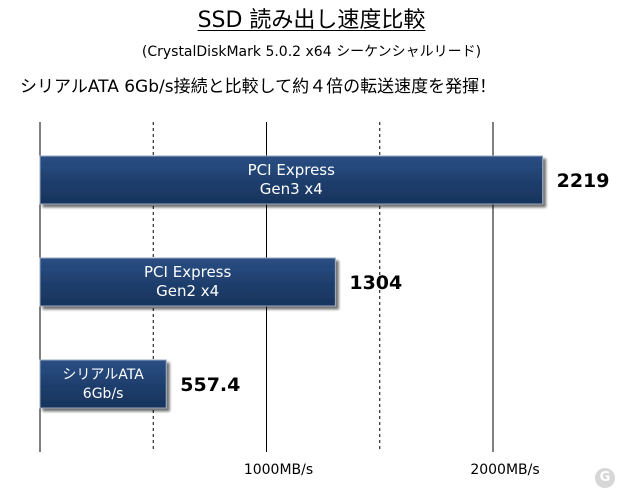  I want to click on x-tick-label: 1000MB/s, so click(278, 470).